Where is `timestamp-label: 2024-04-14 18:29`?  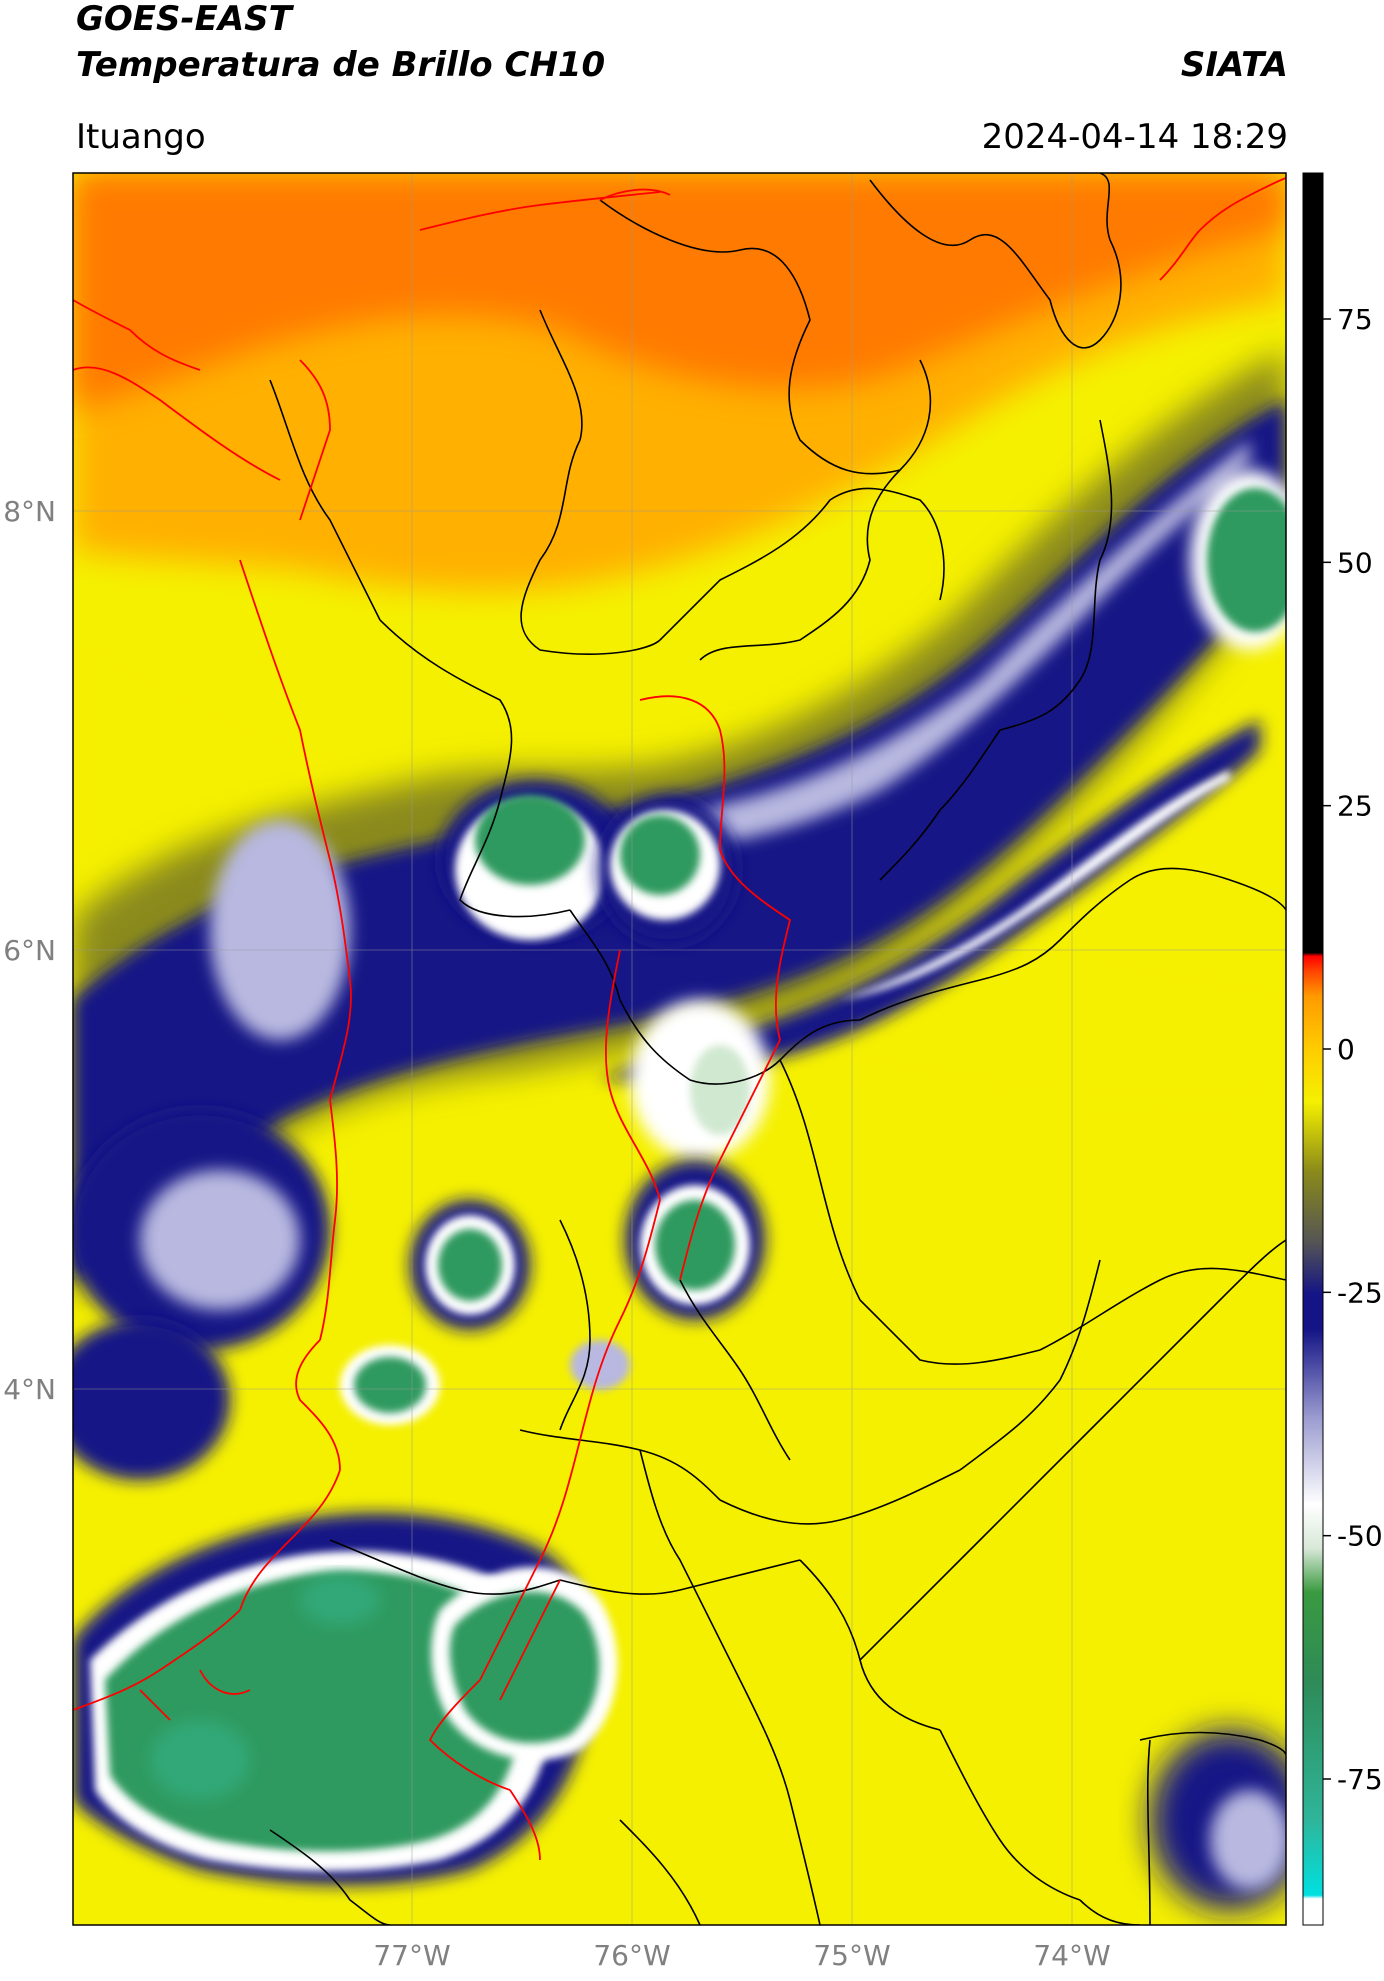
timestamp-label: 2024-04-14 18:29 is located at coordinates (1134, 137).